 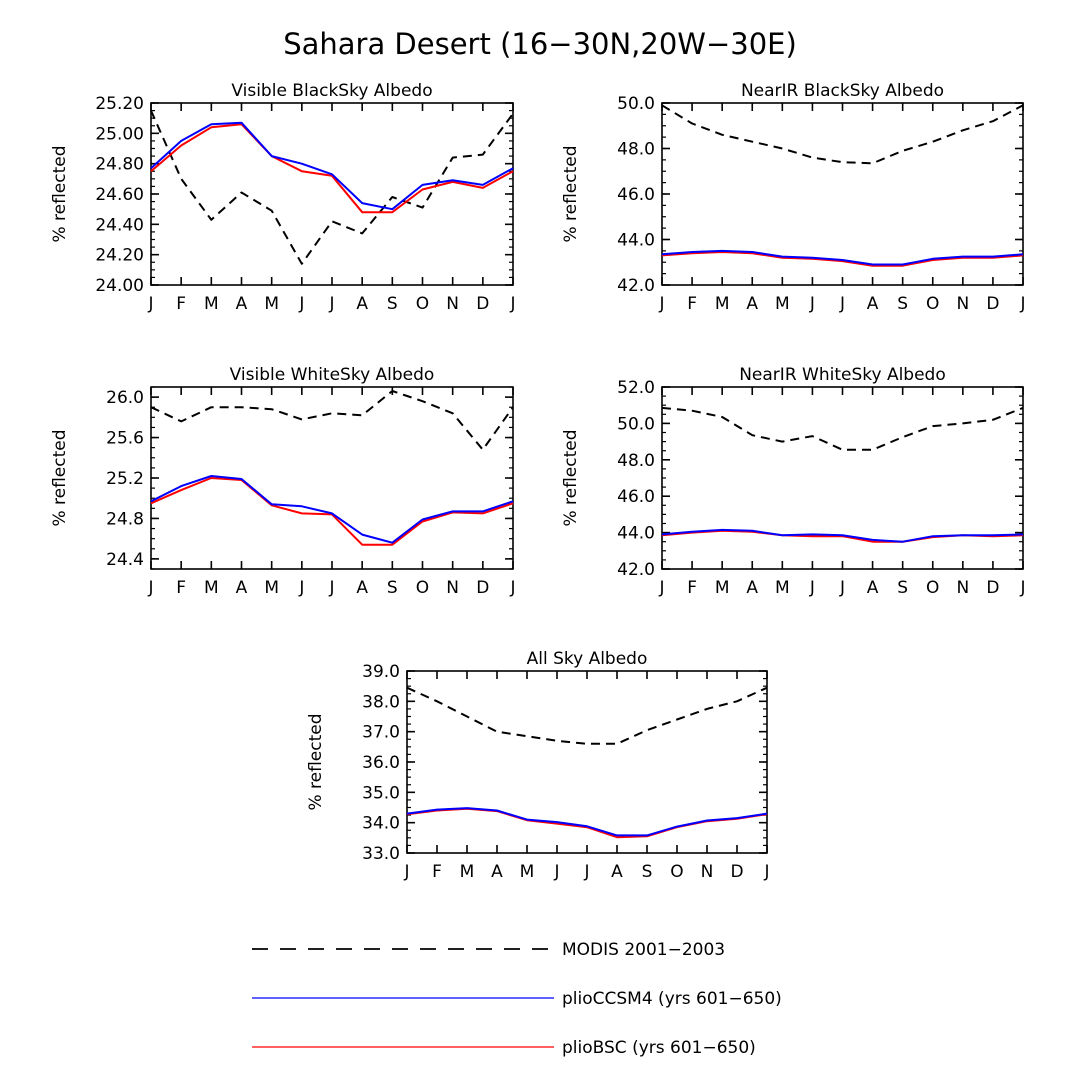 I want to click on y-tick-label: 25.2, so click(x=125, y=479).